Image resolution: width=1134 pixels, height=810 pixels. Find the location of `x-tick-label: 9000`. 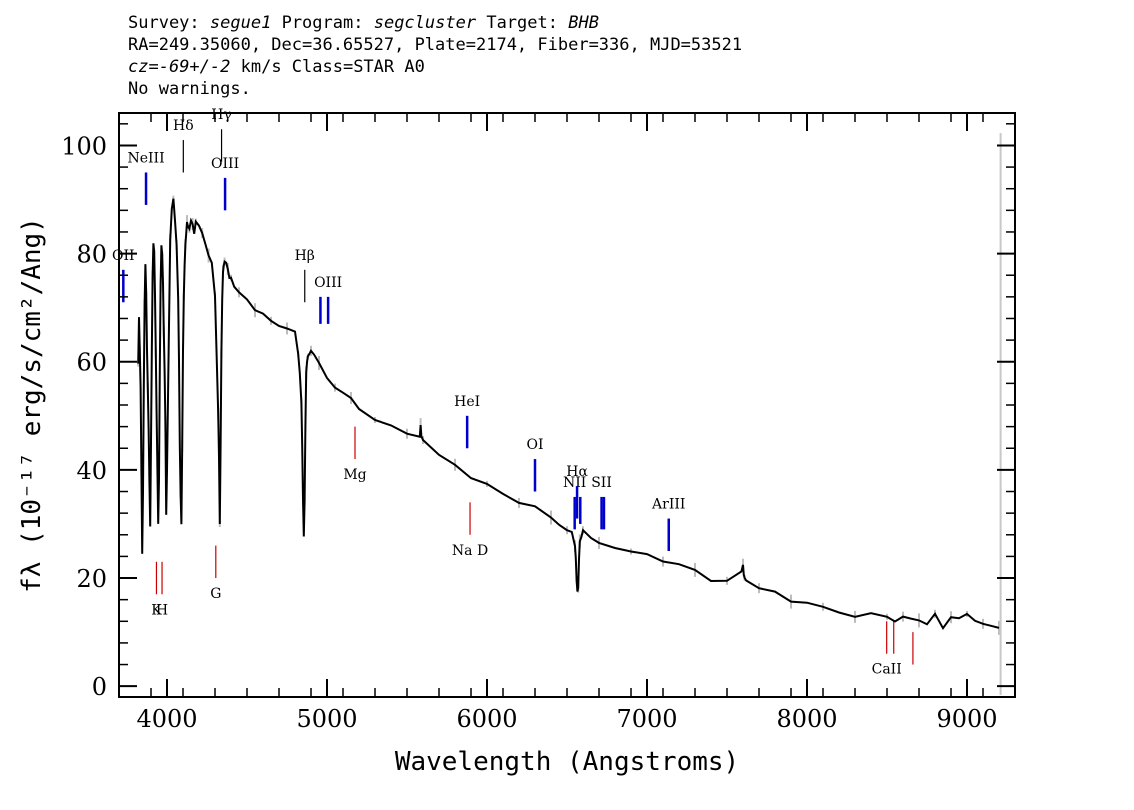

x-tick-label: 9000 is located at coordinates (966, 719).